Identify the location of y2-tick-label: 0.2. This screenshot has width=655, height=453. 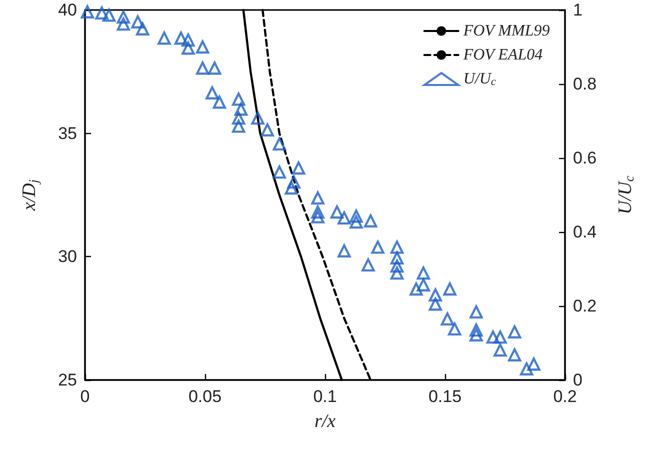
(585, 306).